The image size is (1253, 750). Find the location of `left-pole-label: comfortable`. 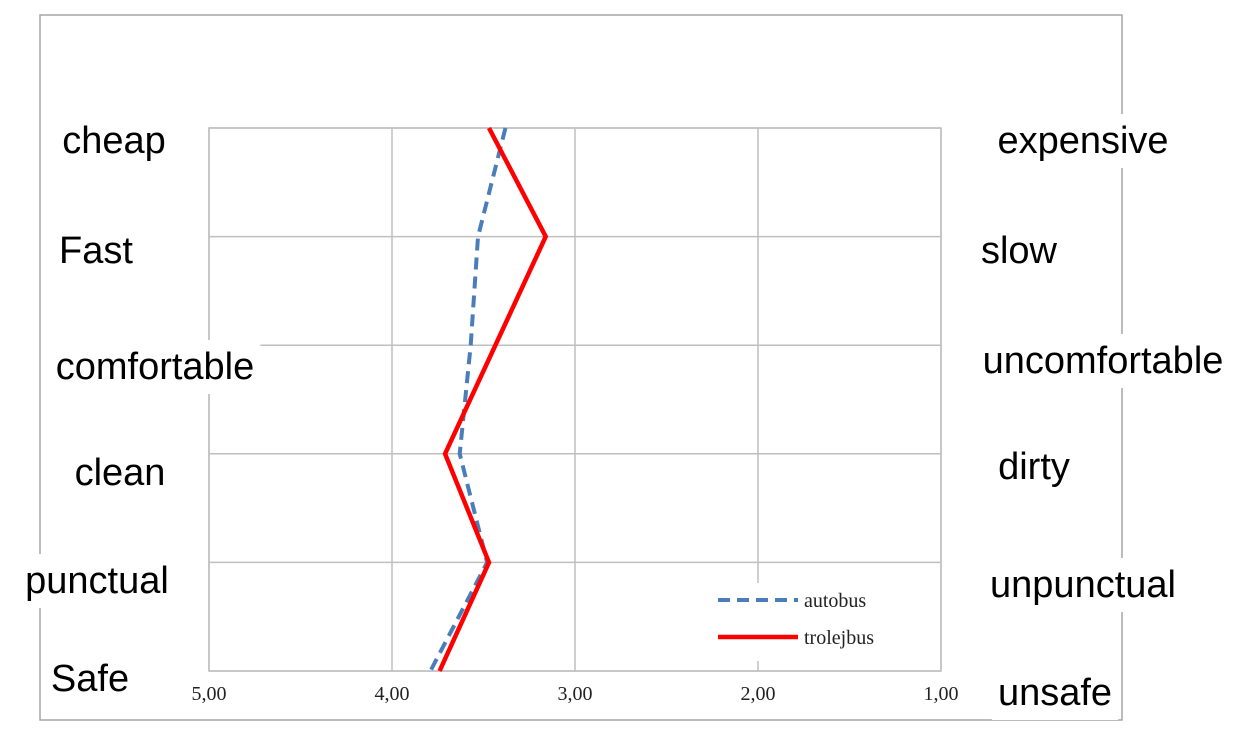

left-pole-label: comfortable is located at coordinates (155, 367).